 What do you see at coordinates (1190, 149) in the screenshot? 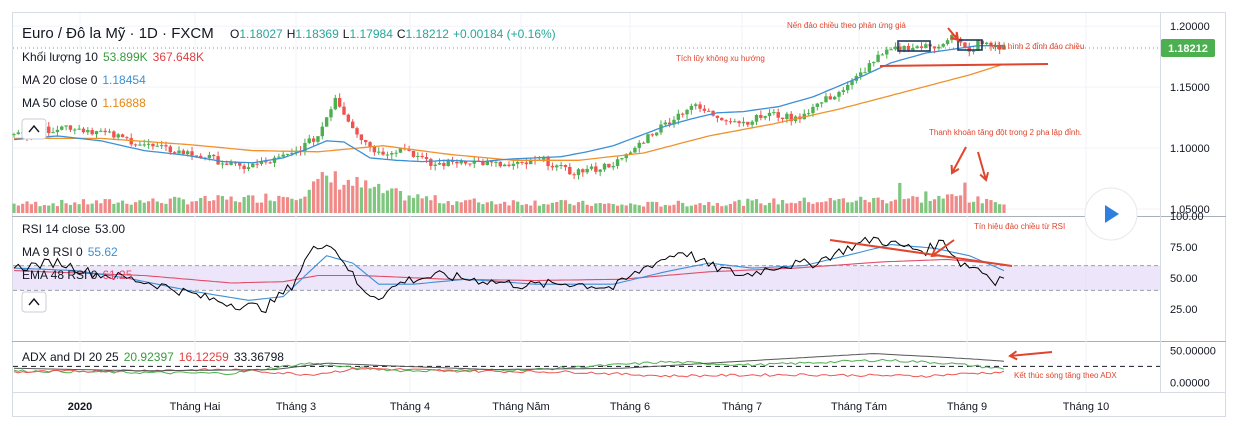
I see `price-tick-label: 1.10000` at bounding box center [1190, 149].